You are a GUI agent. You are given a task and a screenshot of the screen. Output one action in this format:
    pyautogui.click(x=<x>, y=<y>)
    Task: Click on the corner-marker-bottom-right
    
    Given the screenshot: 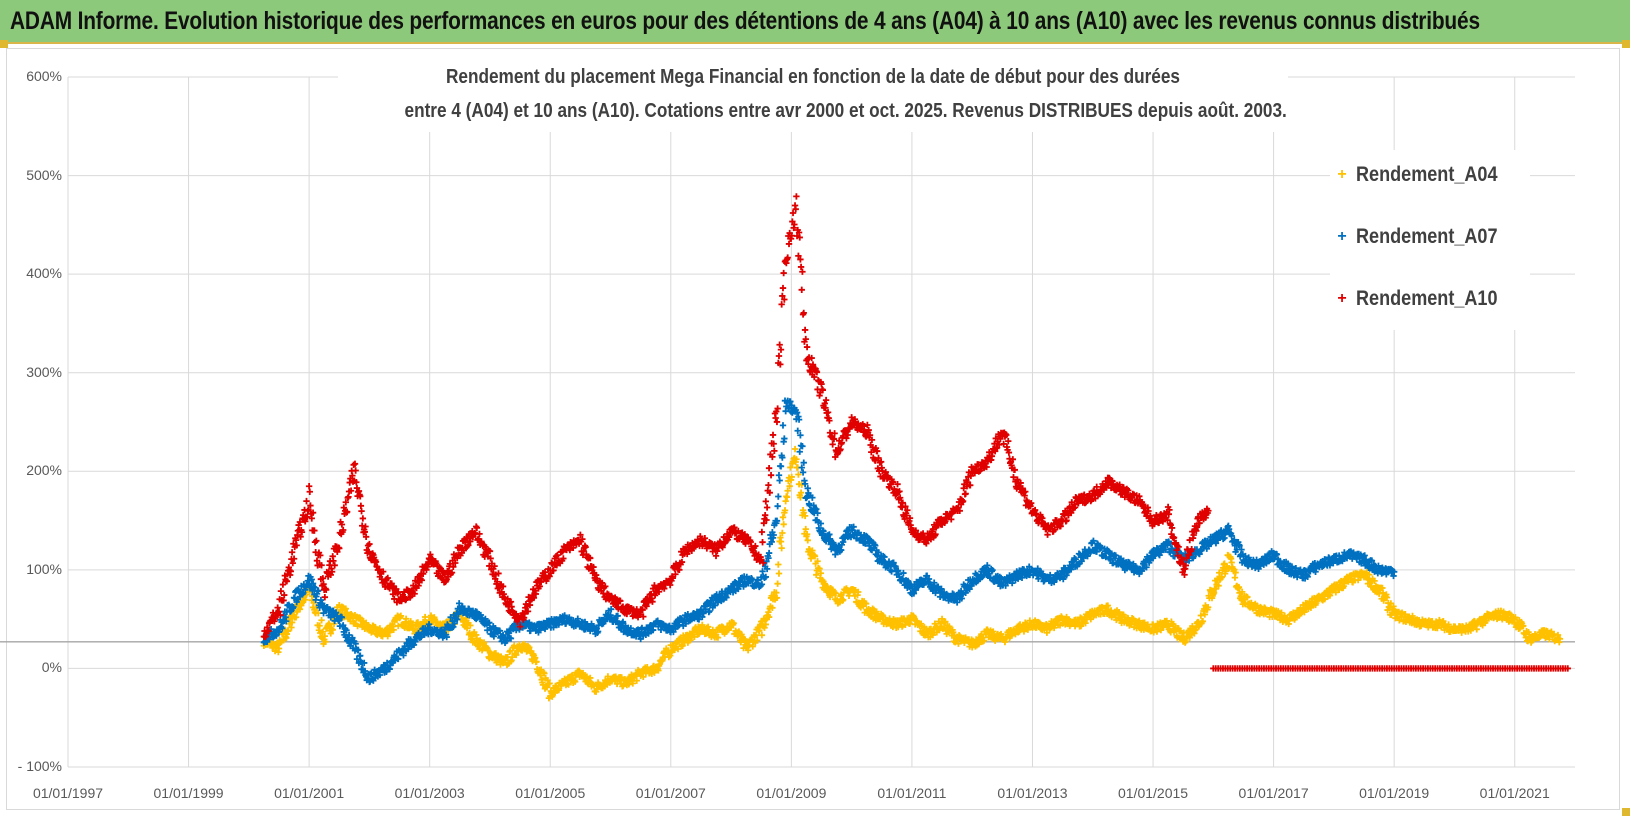 What is the action you would take?
    pyautogui.click(x=1626, y=812)
    